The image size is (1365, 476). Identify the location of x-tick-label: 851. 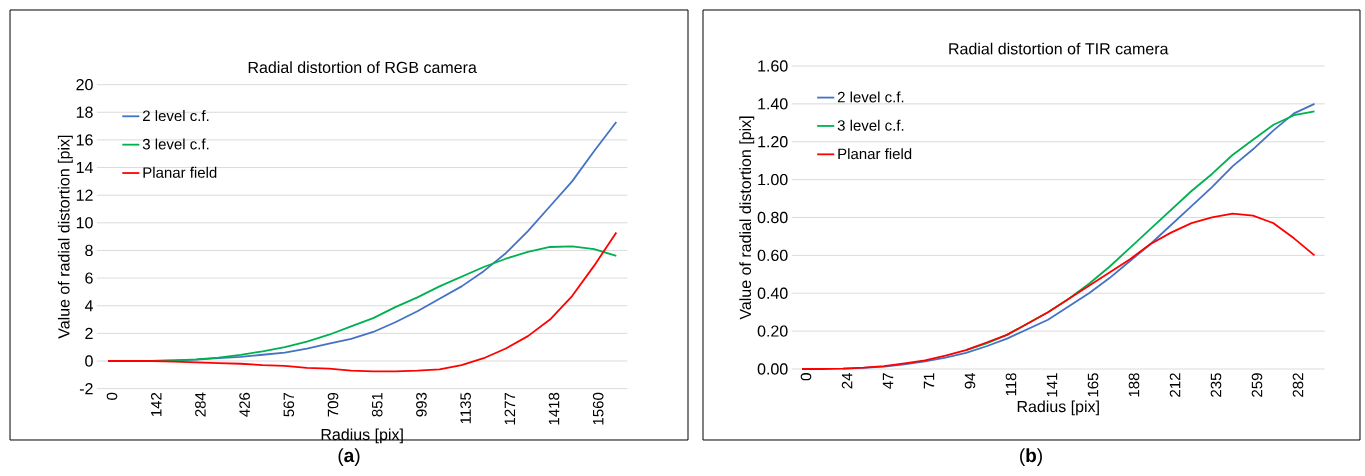
(377, 404).